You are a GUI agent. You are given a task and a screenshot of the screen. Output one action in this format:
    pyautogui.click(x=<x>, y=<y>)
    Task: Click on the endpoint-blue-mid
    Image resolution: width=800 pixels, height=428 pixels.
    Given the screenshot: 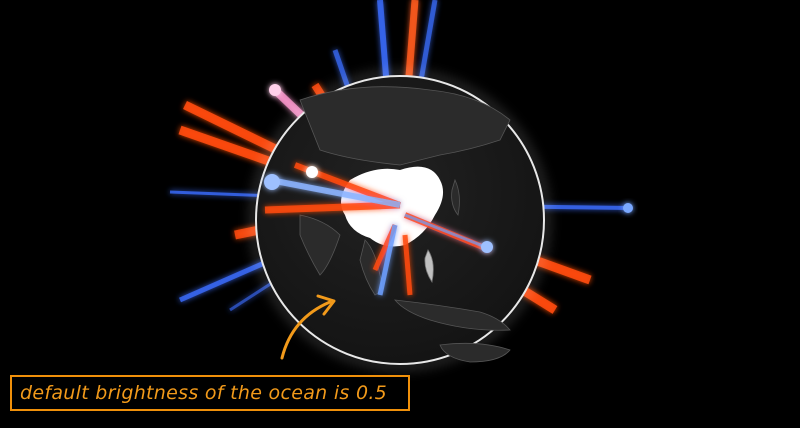 What is the action you would take?
    pyautogui.click(x=487, y=247)
    